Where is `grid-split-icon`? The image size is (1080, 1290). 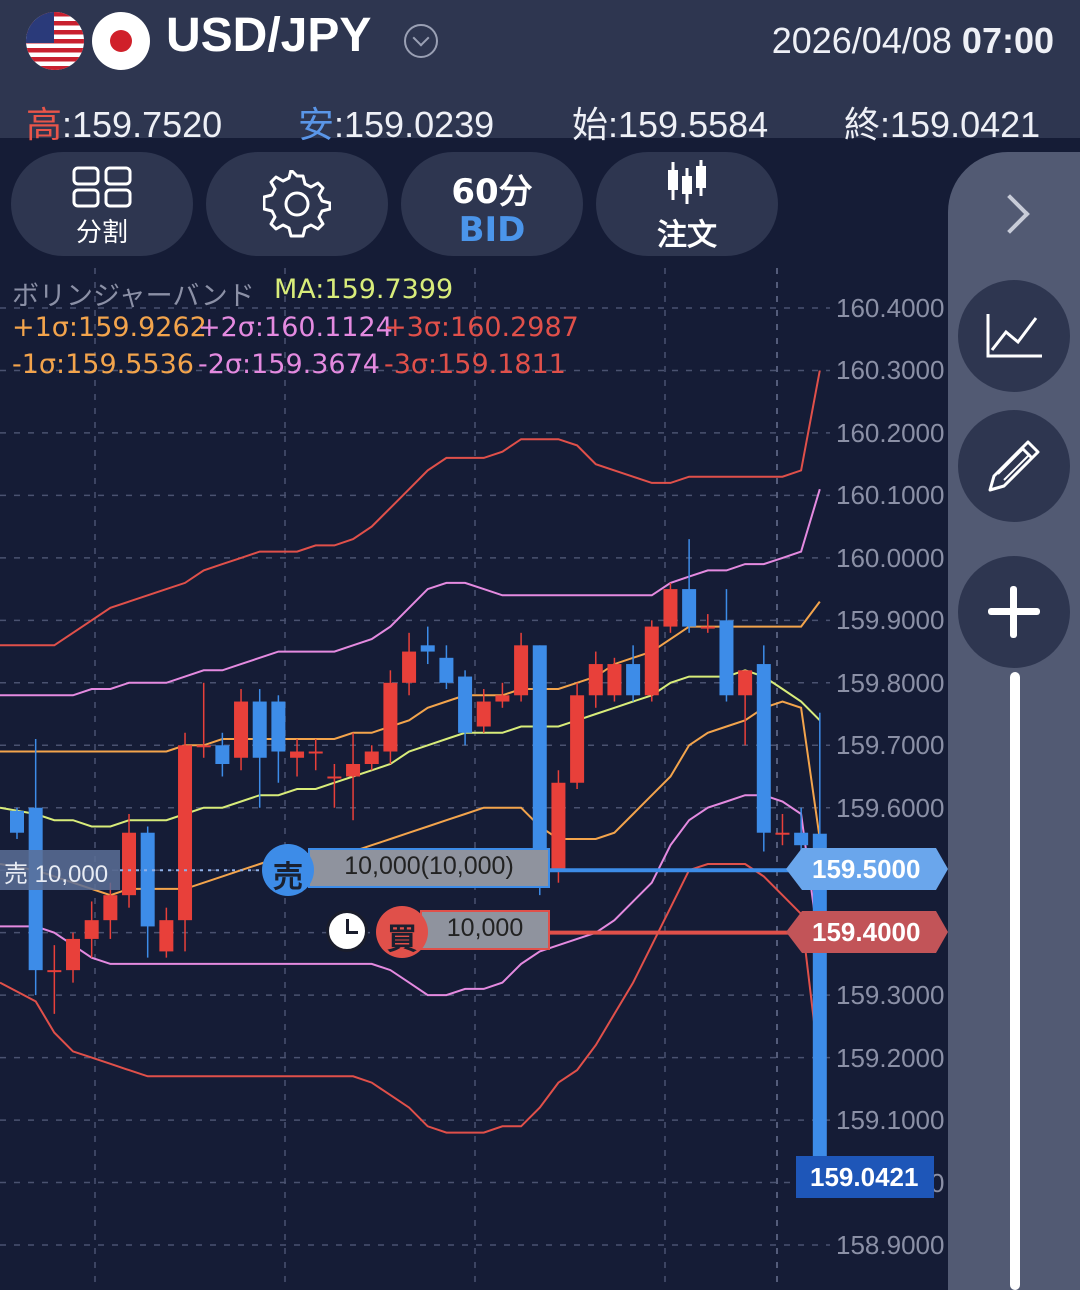
grid-split-icon is located at coordinates (102, 187).